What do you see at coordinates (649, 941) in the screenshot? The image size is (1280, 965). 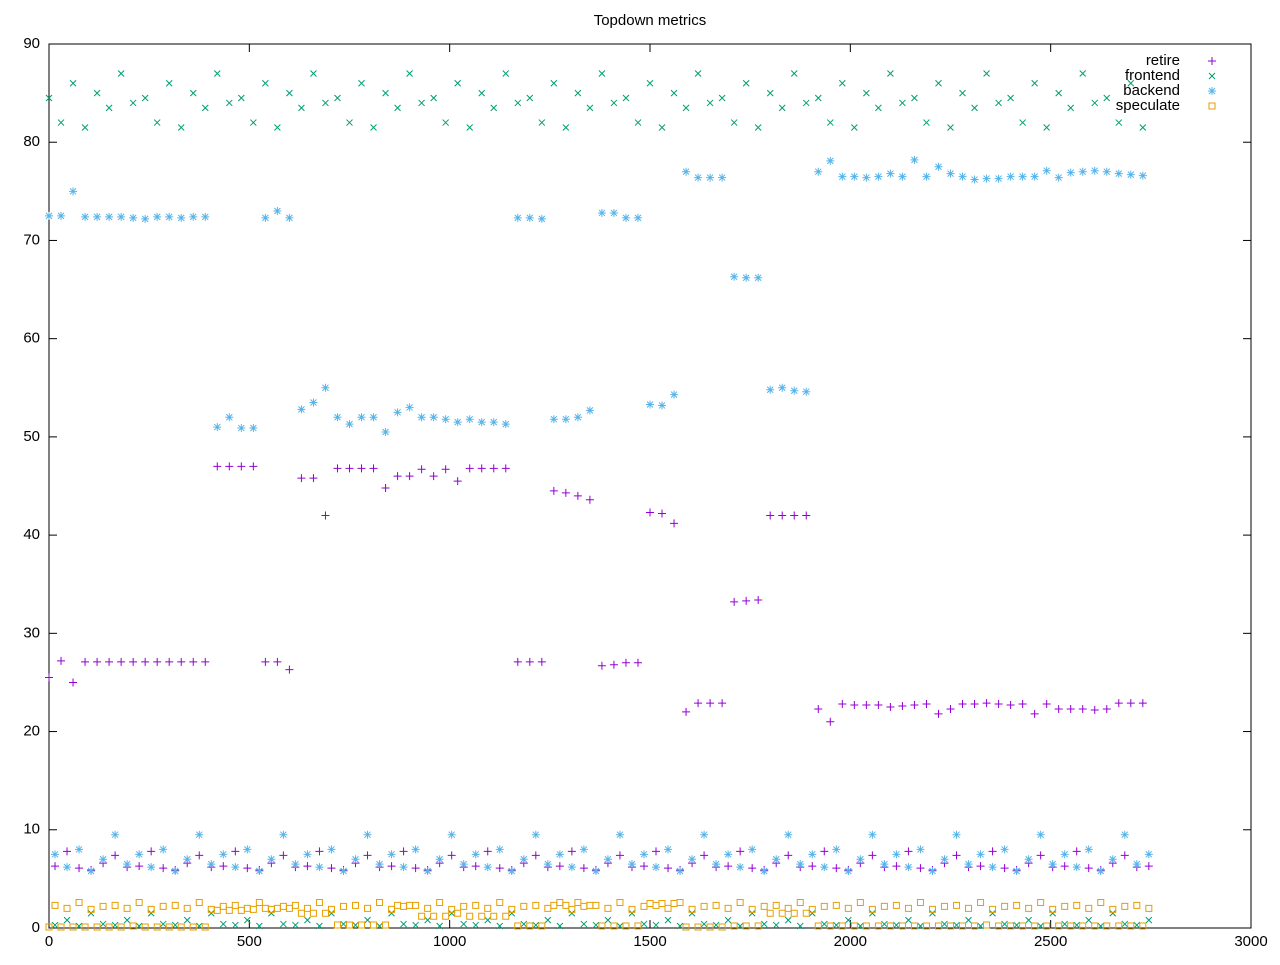 I see `x-tick-label: 1500` at bounding box center [649, 941].